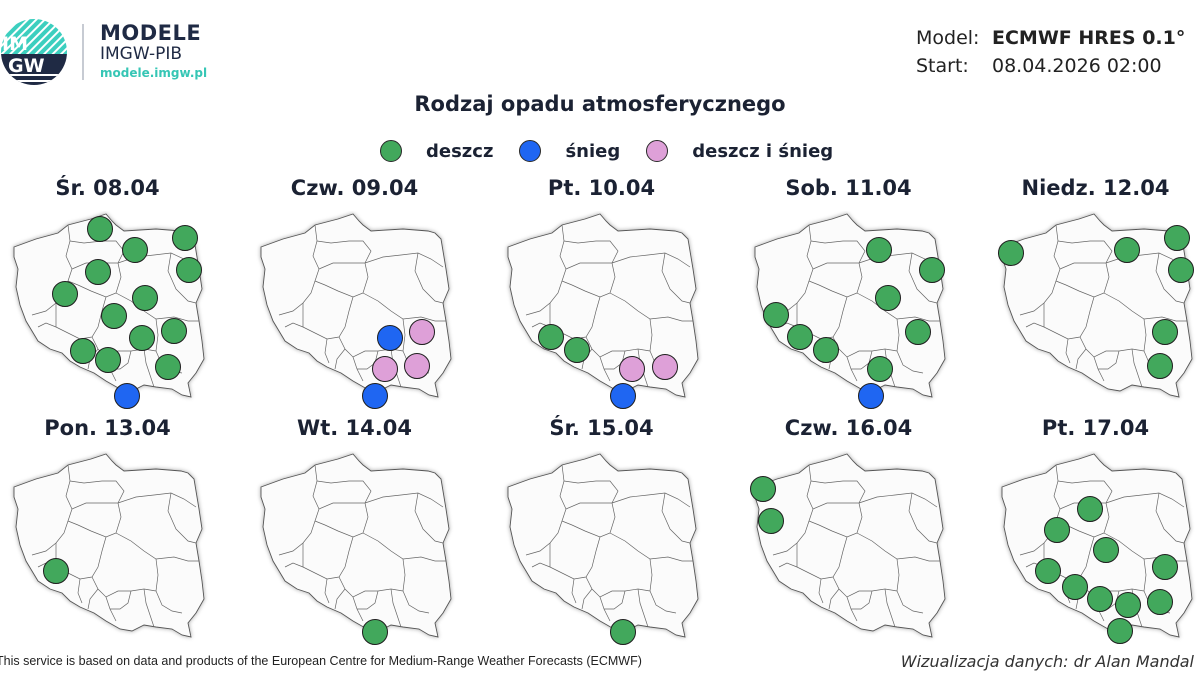 The height and width of the screenshot is (675, 1200). What do you see at coordinates (151, 33) in the screenshot?
I see `brand-title: MODELE` at bounding box center [151, 33].